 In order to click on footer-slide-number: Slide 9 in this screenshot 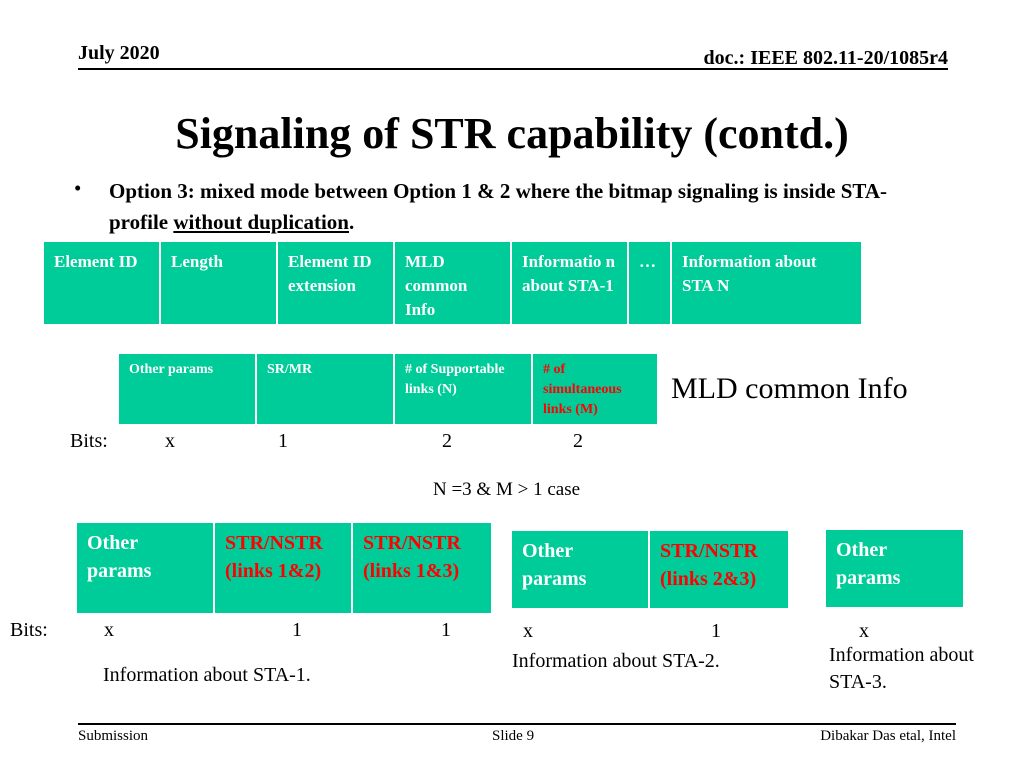, I will do `click(513, 736)`.